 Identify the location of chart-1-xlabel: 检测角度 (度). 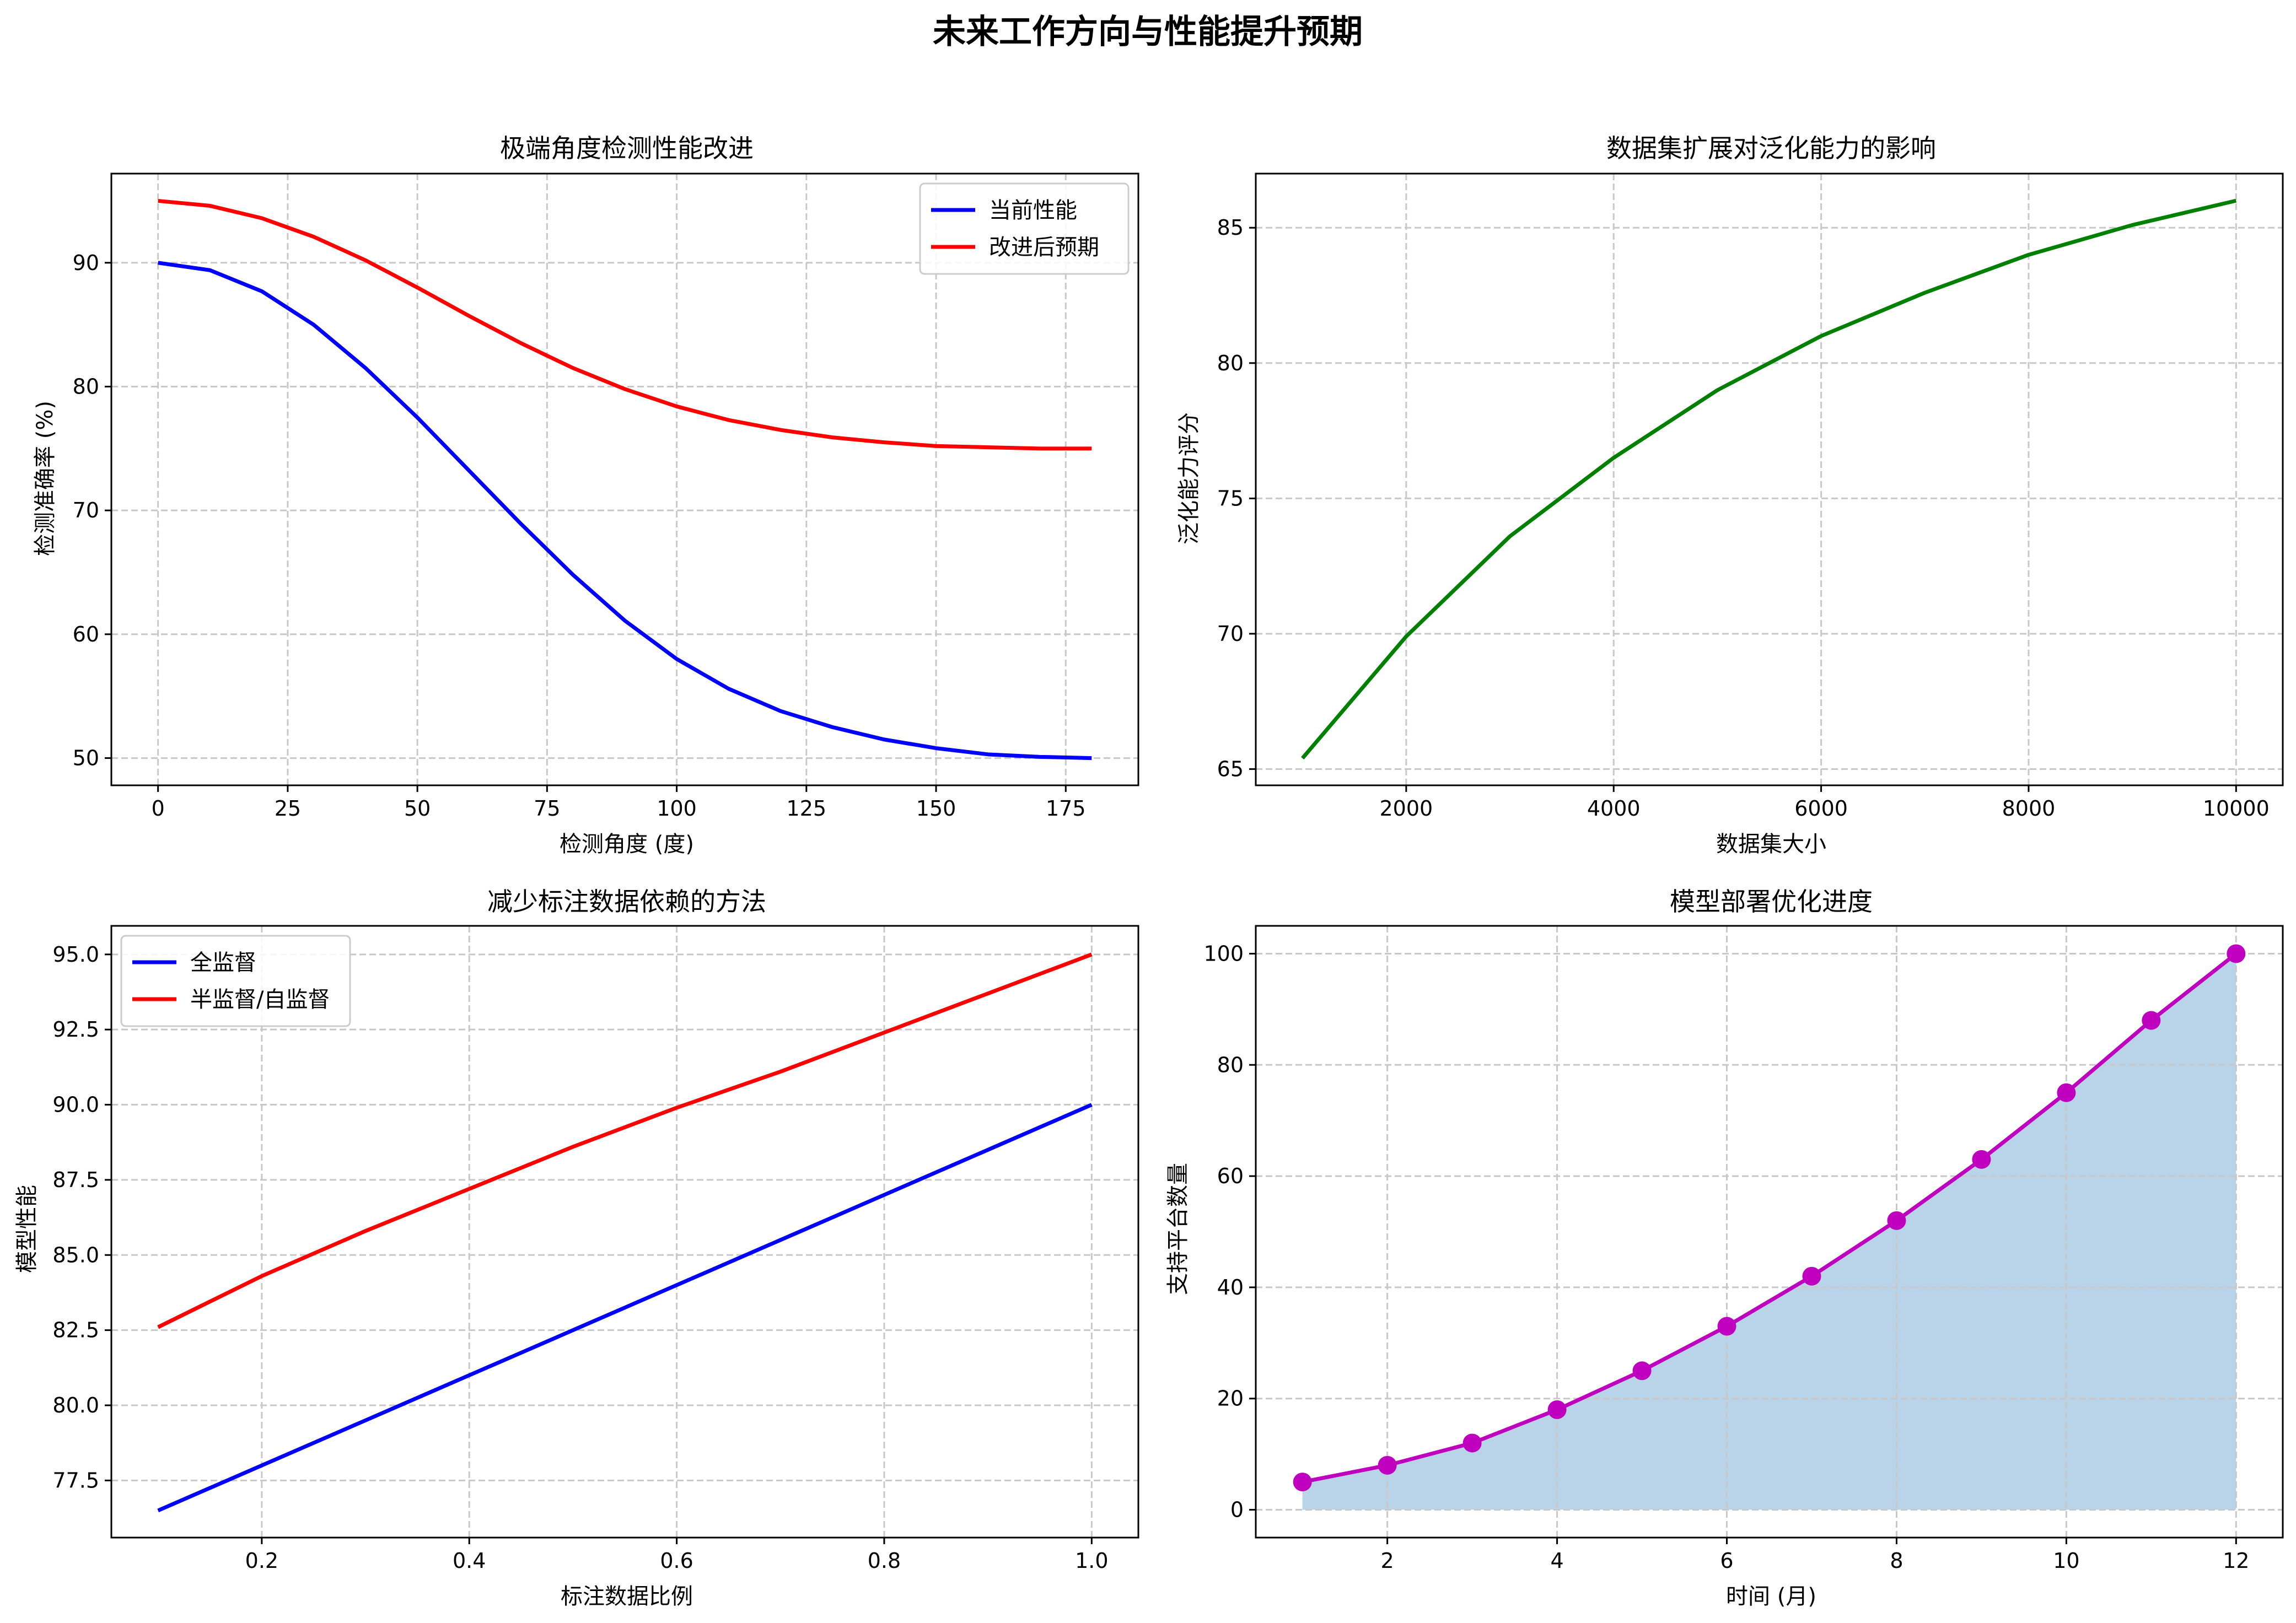
(627, 844).